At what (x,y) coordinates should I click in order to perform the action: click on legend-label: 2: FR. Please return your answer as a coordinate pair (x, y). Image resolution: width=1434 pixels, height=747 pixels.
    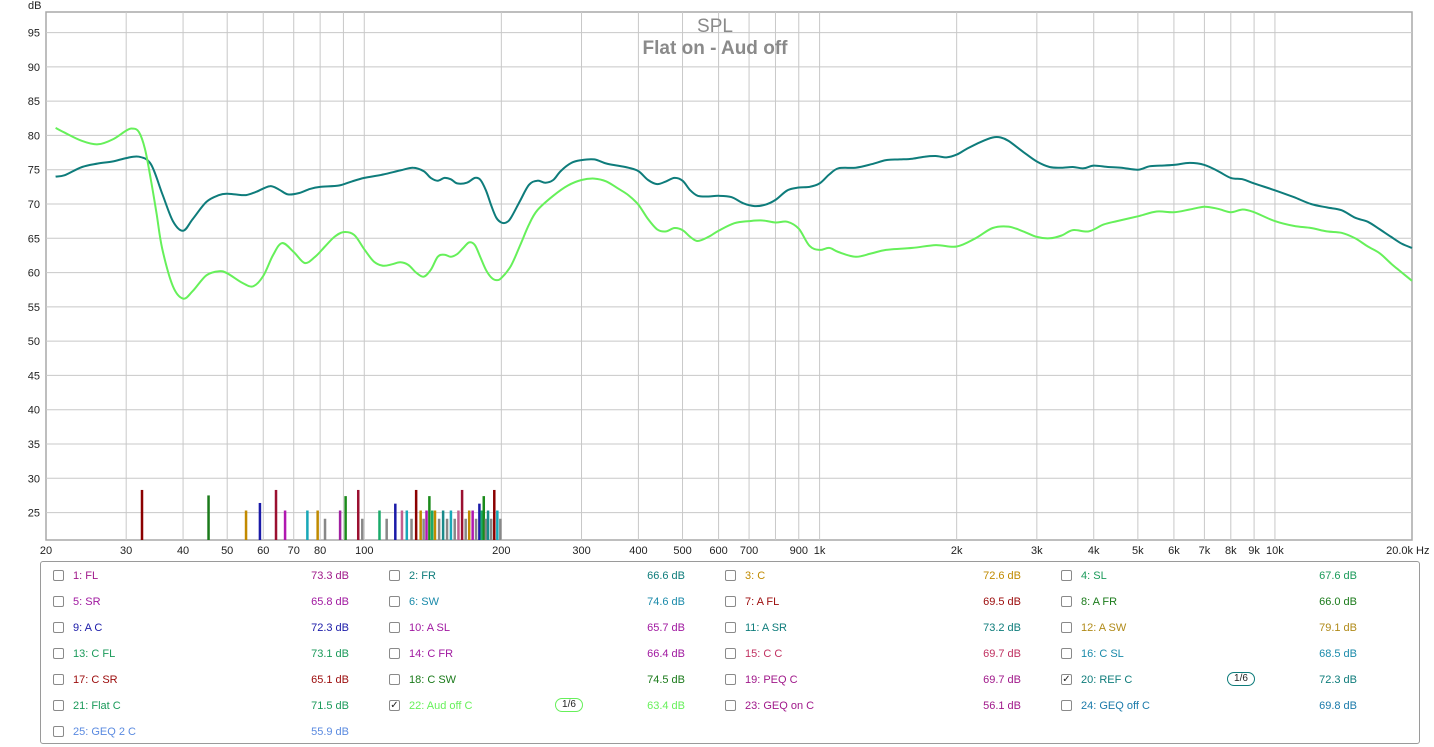
    Looking at the image, I should click on (422, 576).